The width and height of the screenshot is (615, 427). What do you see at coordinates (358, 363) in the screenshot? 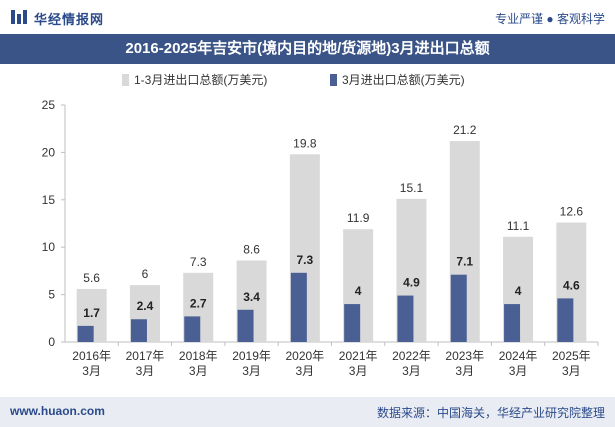
I see `x-tick-label-6: 2021年 3月` at bounding box center [358, 363].